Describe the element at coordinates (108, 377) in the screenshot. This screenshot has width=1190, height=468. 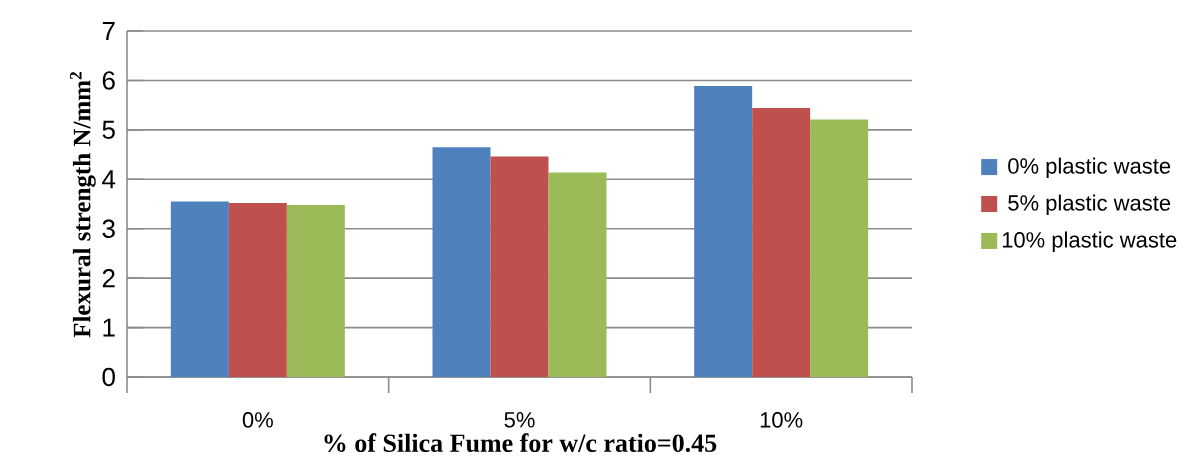
I see `y-tick-label: 0` at that location.